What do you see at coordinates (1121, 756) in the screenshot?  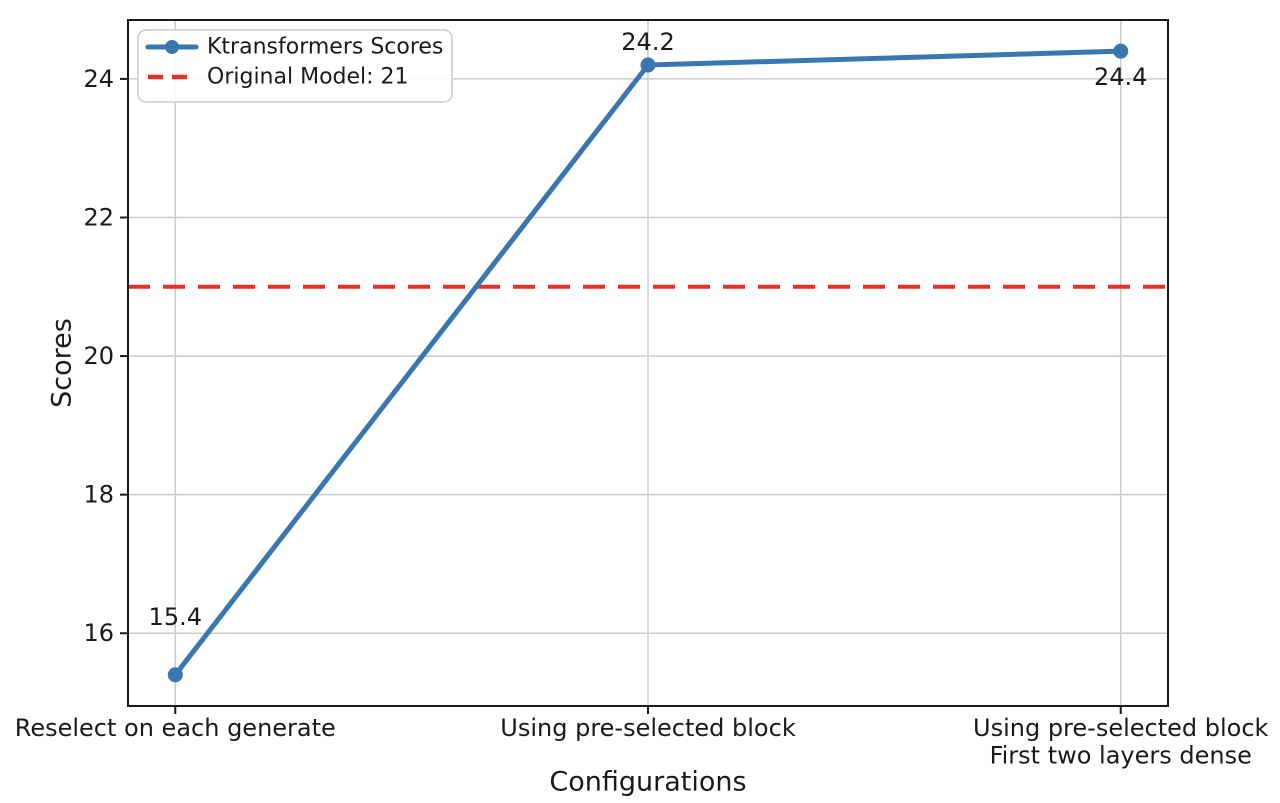 I see `x-tick-label: First two layers dense` at bounding box center [1121, 756].